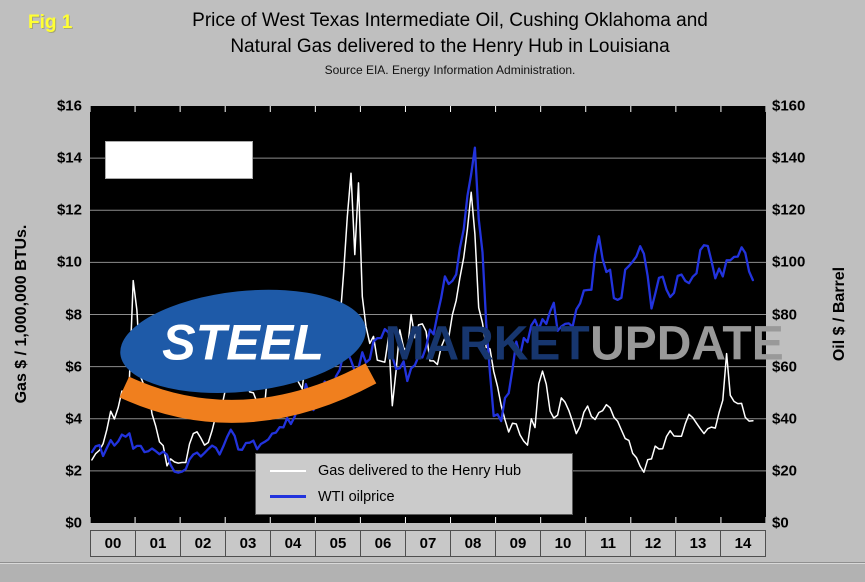  Describe the element at coordinates (686, 344) in the screenshot. I see `logo-update-text: UPDATE` at that location.